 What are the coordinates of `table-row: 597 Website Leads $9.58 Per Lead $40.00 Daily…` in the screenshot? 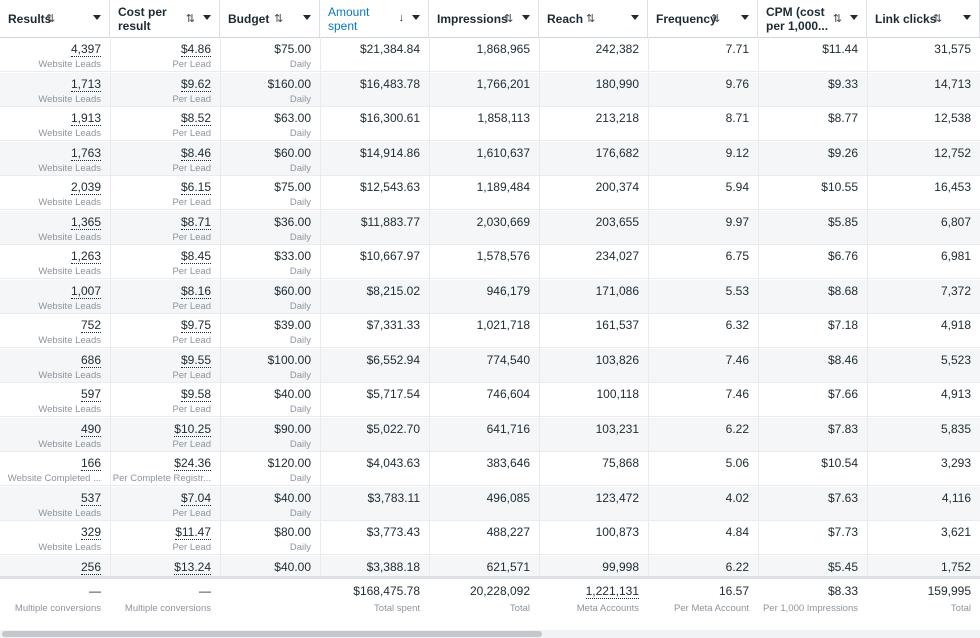 It's located at (490, 400).